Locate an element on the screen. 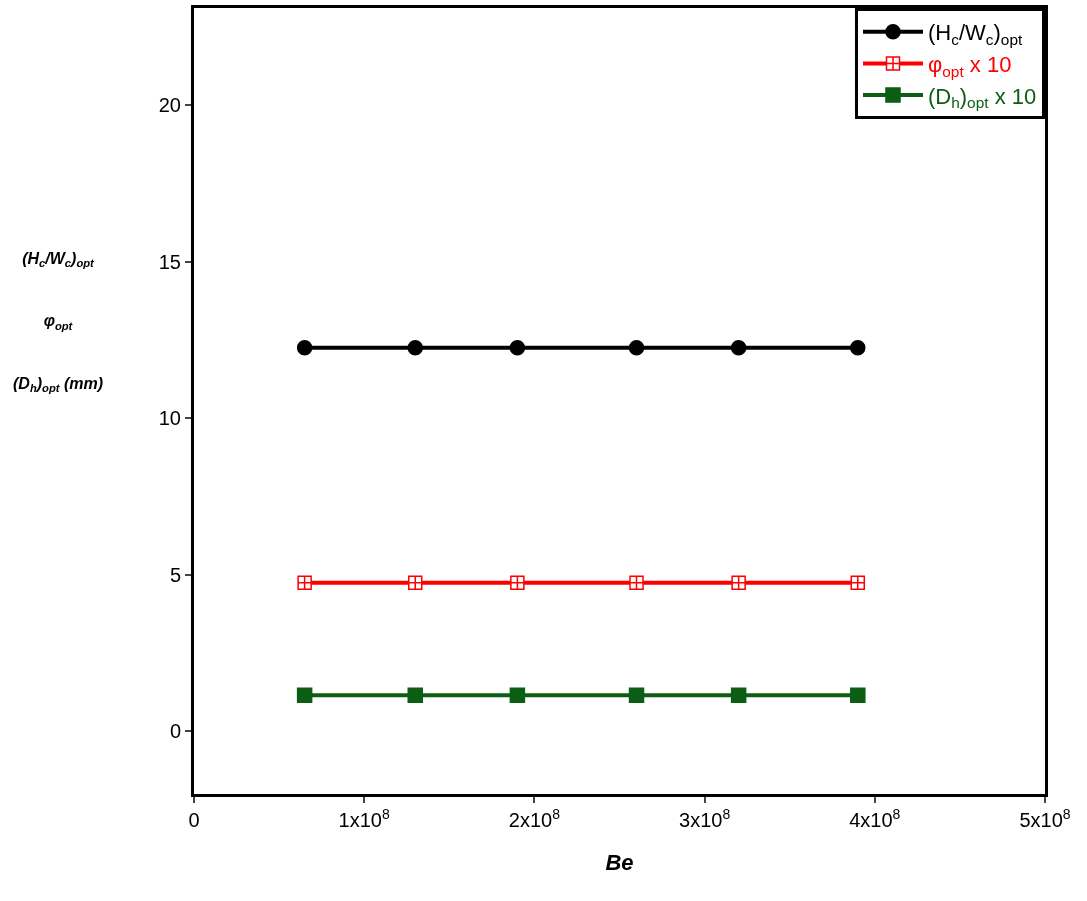 Image resolution: width=1087 pixels, height=901 pixels. text: (H$_{c}$/W$_{c}$)$_{opt}$ φ$_{opt}$ (D$_{h}$)$_{opt}$ (mm) is located at coordinates (58, 322).